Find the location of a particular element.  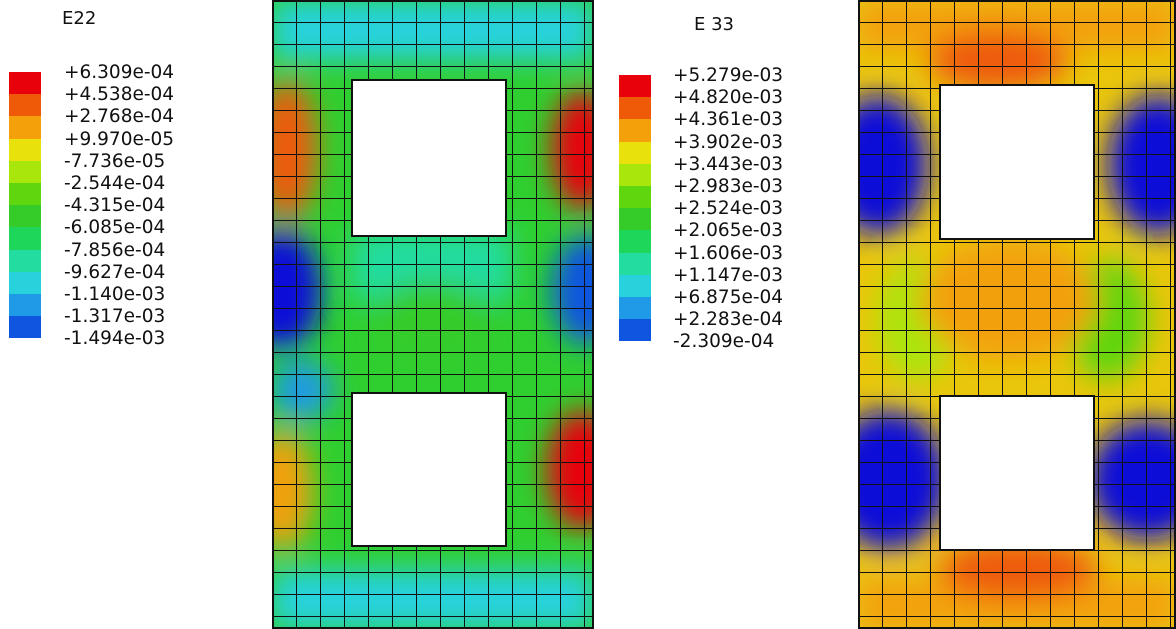

legend-label: -2.309e-04 is located at coordinates (724, 342).